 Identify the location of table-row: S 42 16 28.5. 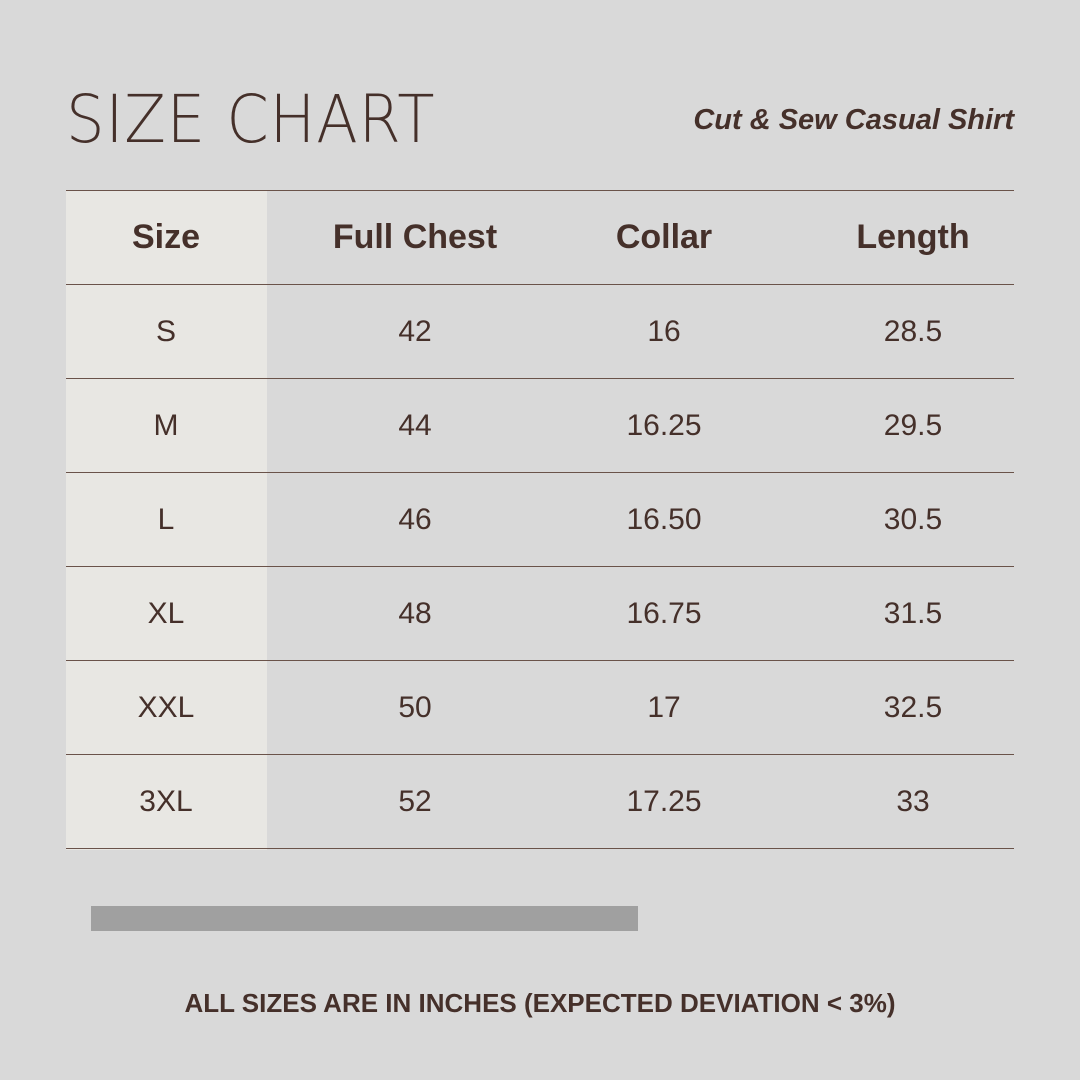
(540, 331).